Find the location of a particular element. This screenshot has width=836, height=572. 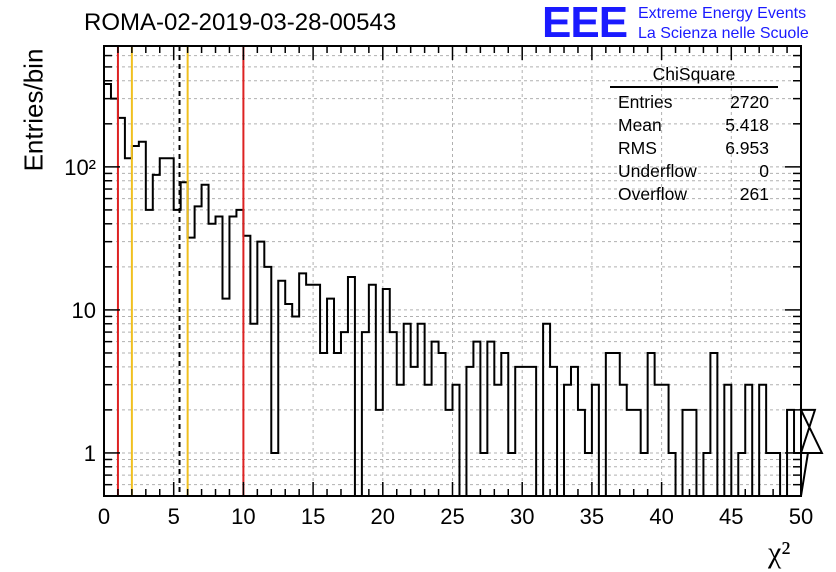

eee-logo-line2: La Scienza nelle Scuole is located at coordinates (723, 33).